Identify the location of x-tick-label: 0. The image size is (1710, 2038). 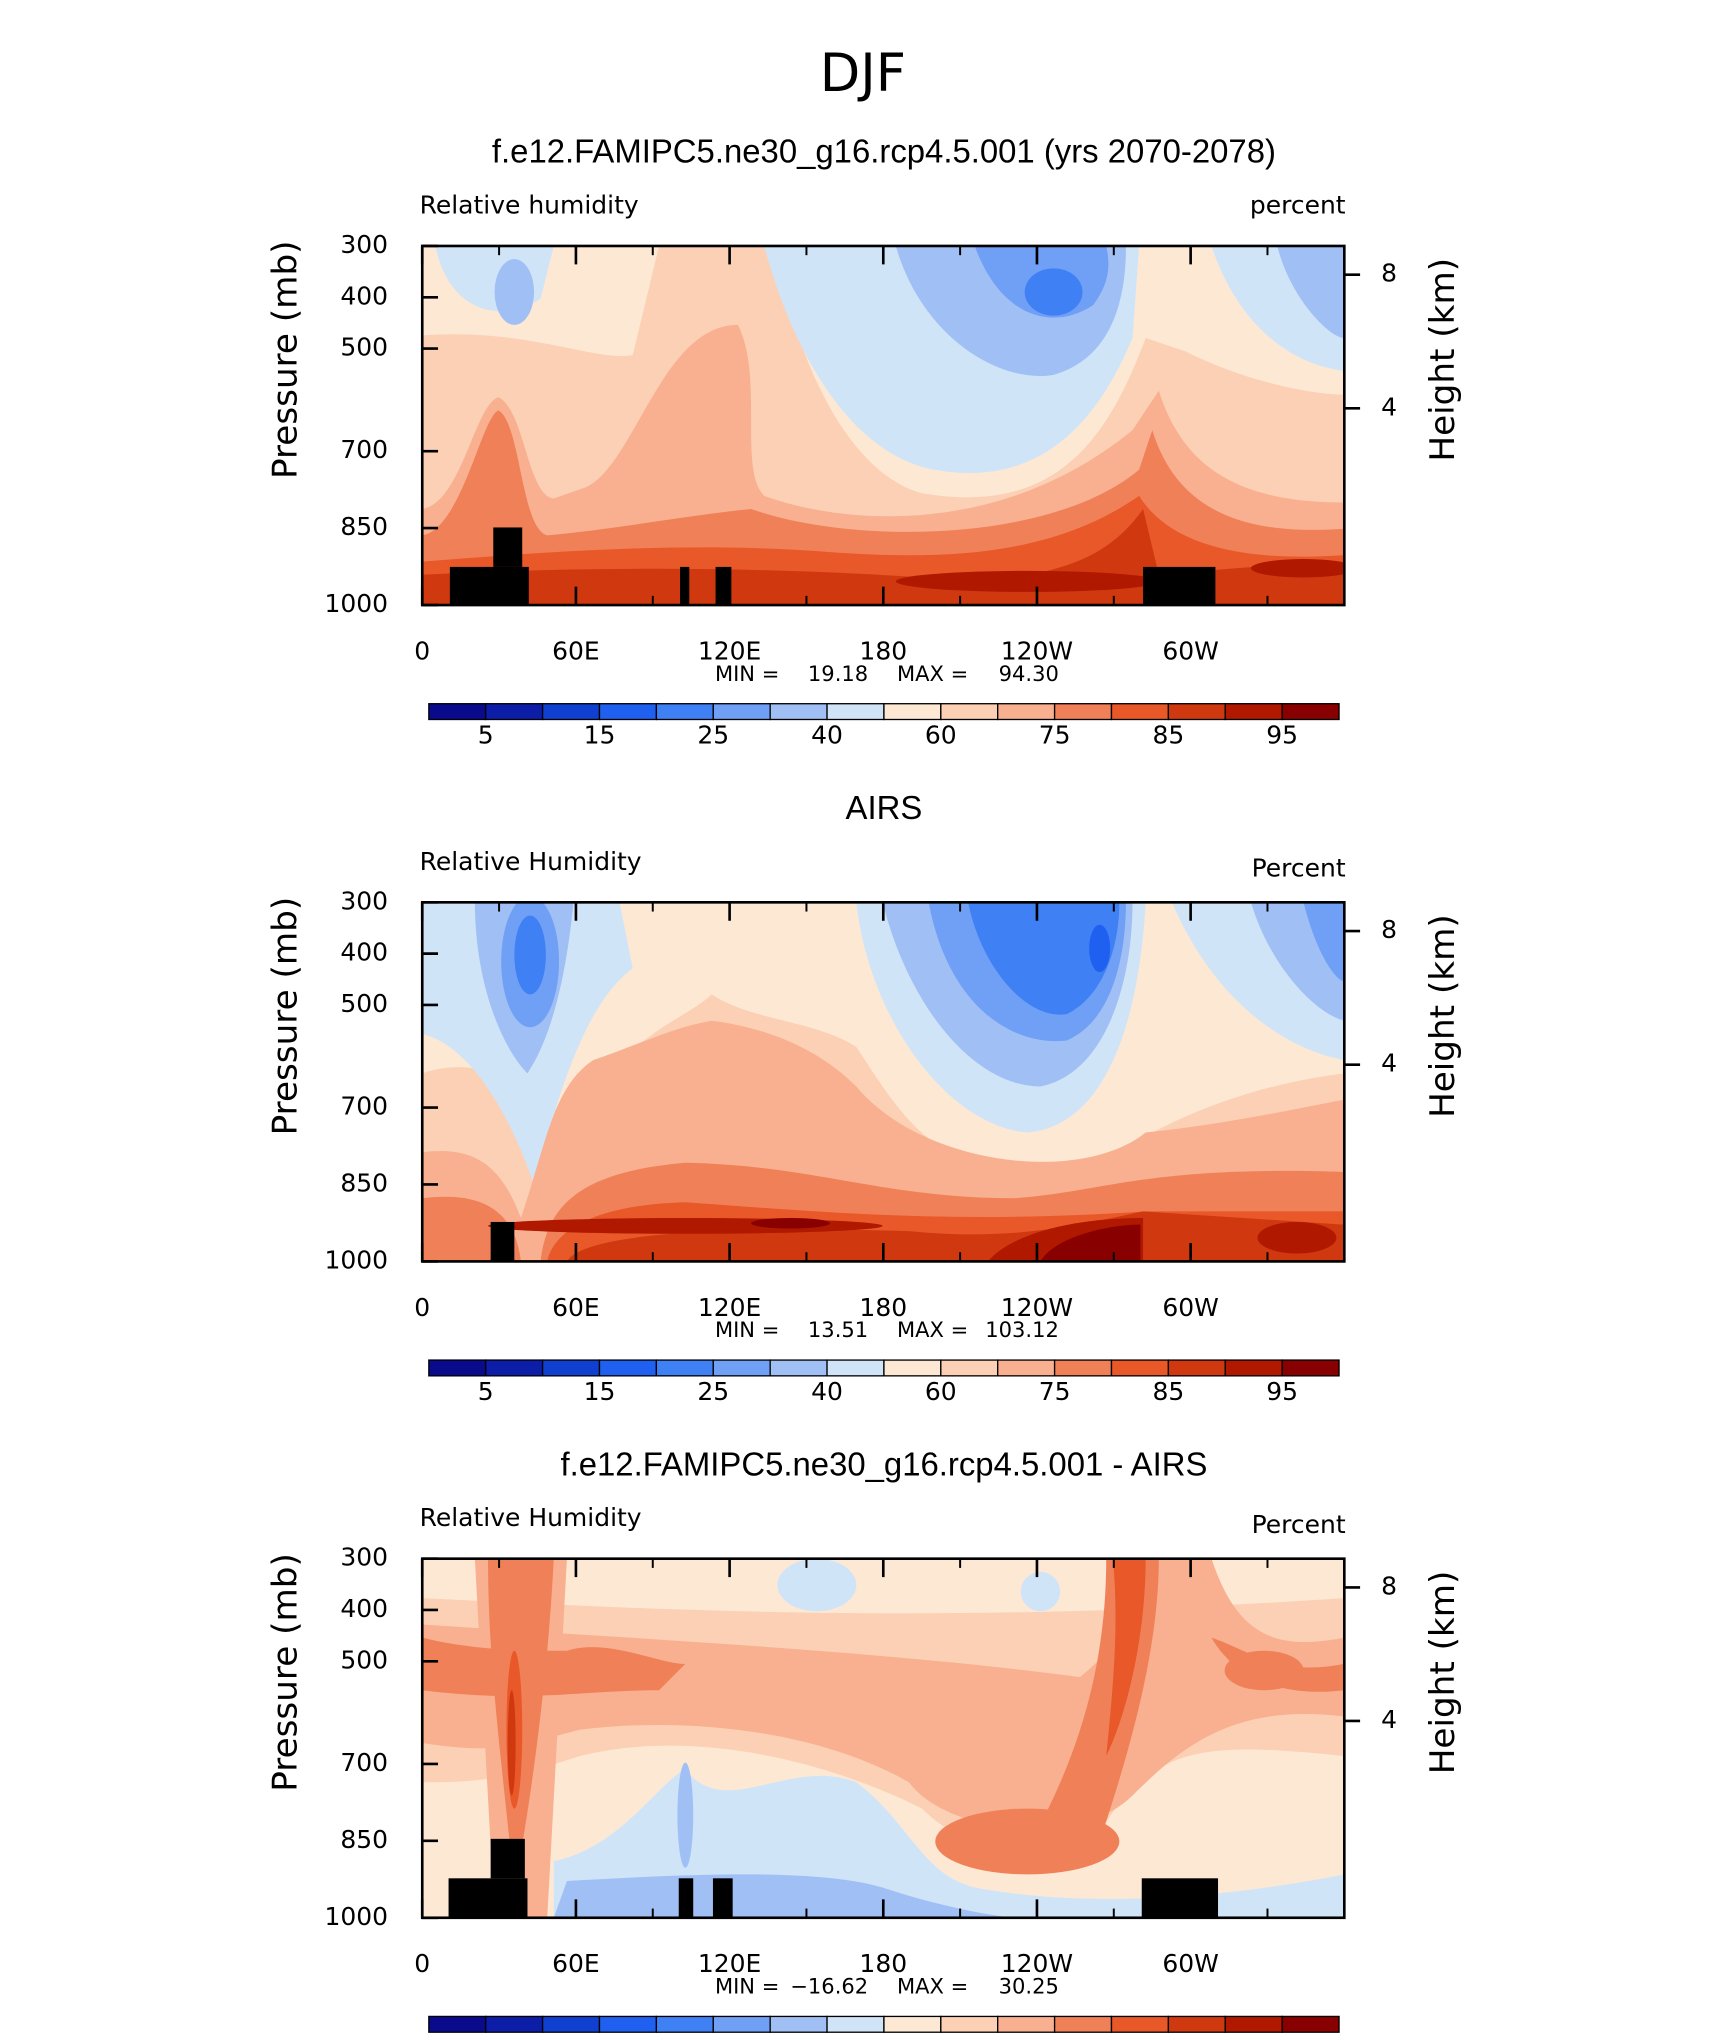
(422, 650).